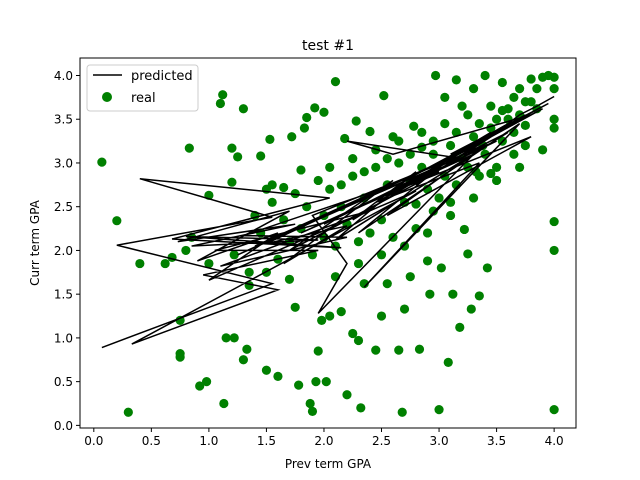 Image resolution: width=640 pixels, height=480 pixels. I want to click on x-tick-label: 2.5, so click(381, 441).